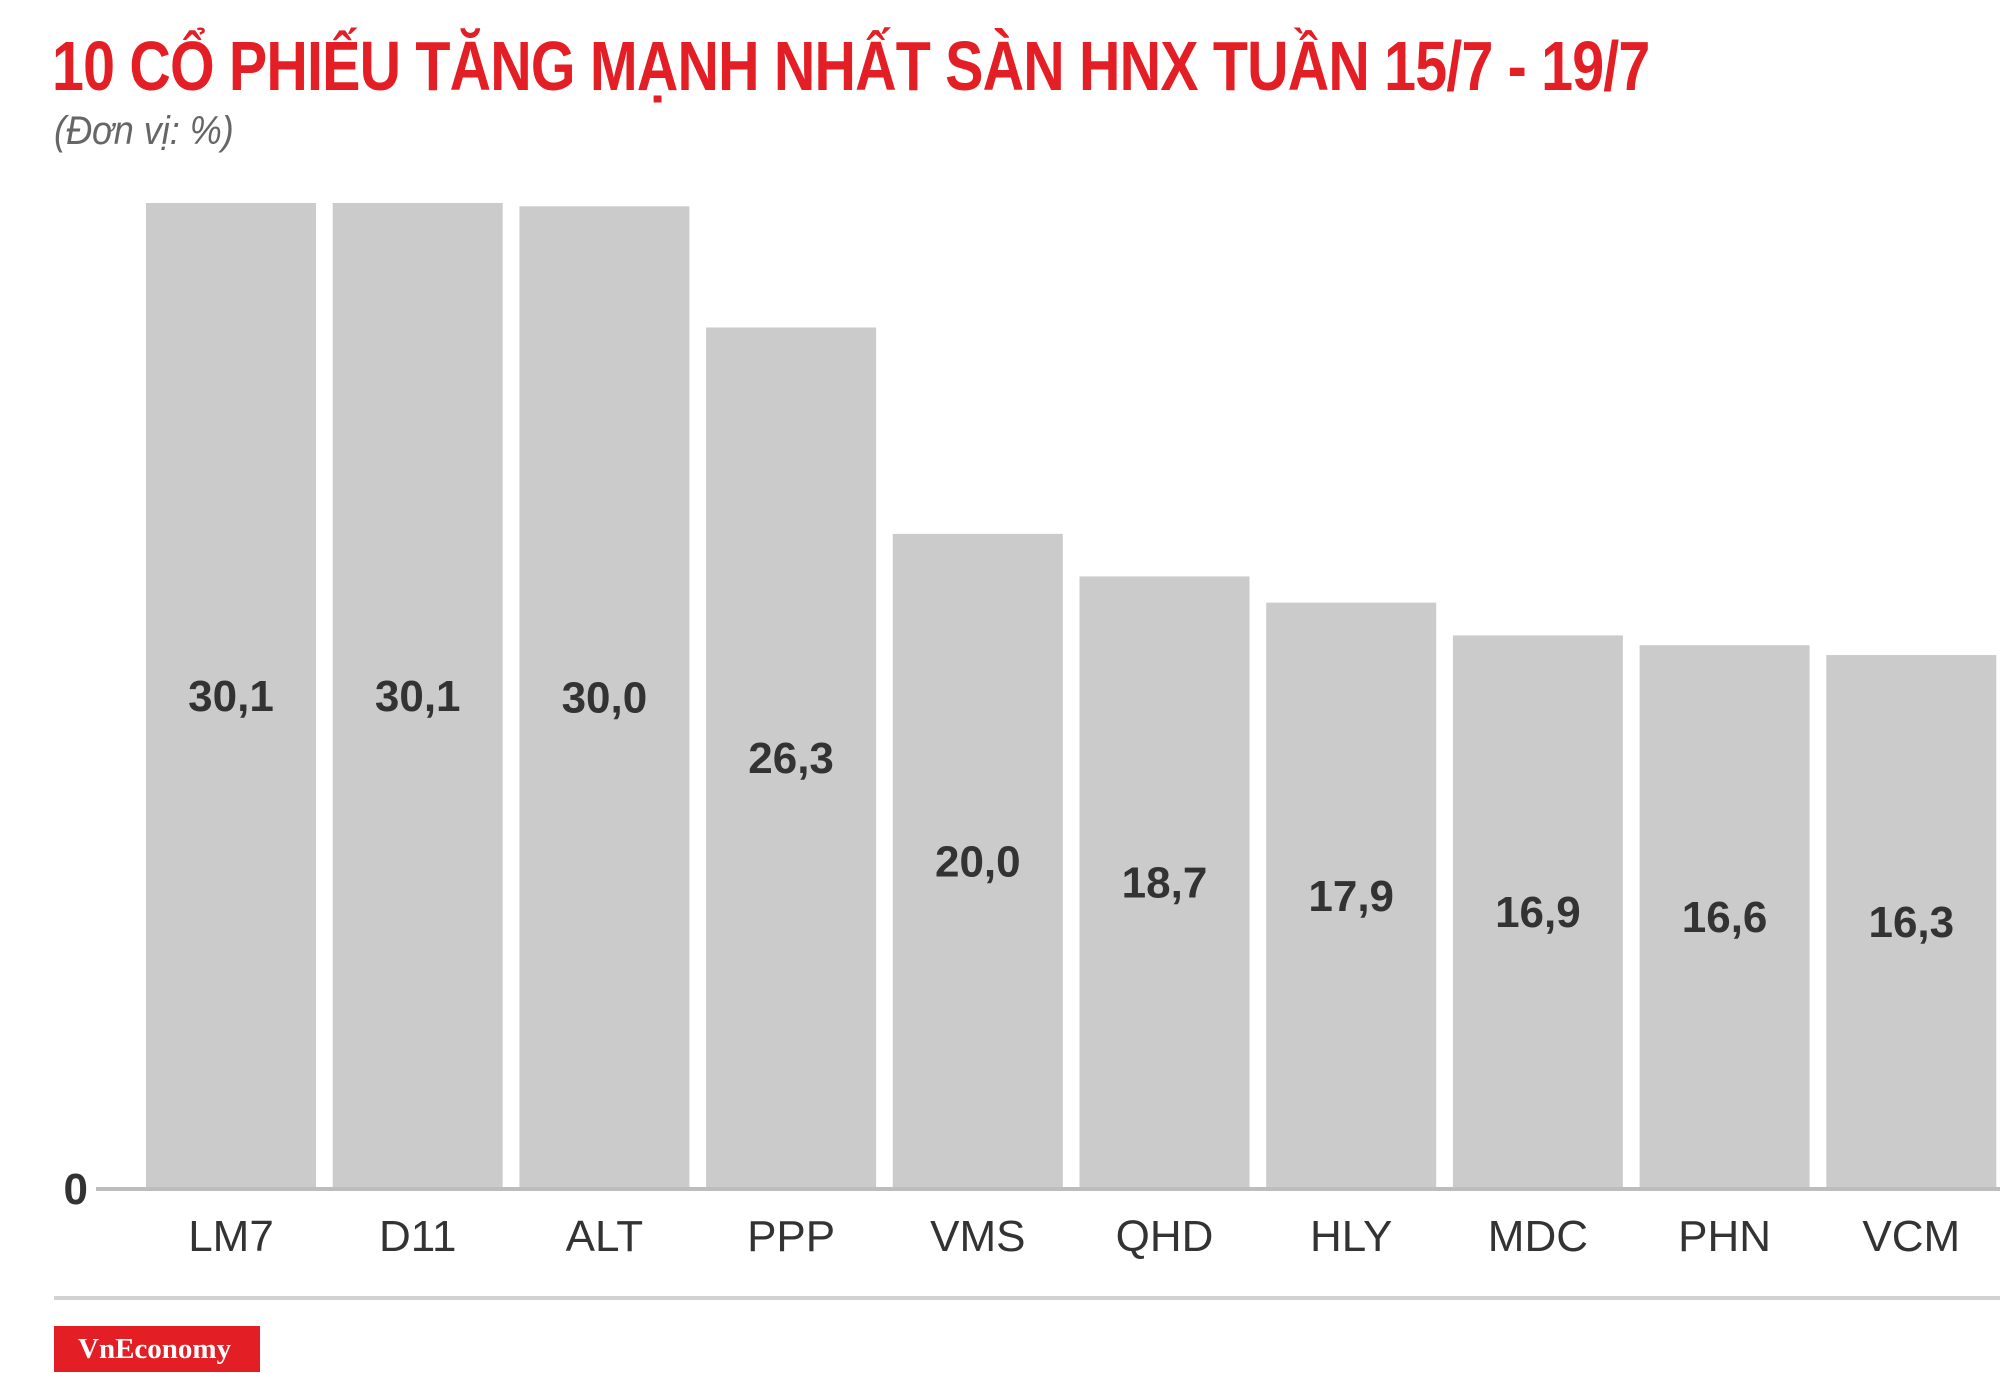 Image resolution: width=2000 pixels, height=1373 pixels. Describe the element at coordinates (604, 1236) in the screenshot. I see `category-label: ALT` at that location.